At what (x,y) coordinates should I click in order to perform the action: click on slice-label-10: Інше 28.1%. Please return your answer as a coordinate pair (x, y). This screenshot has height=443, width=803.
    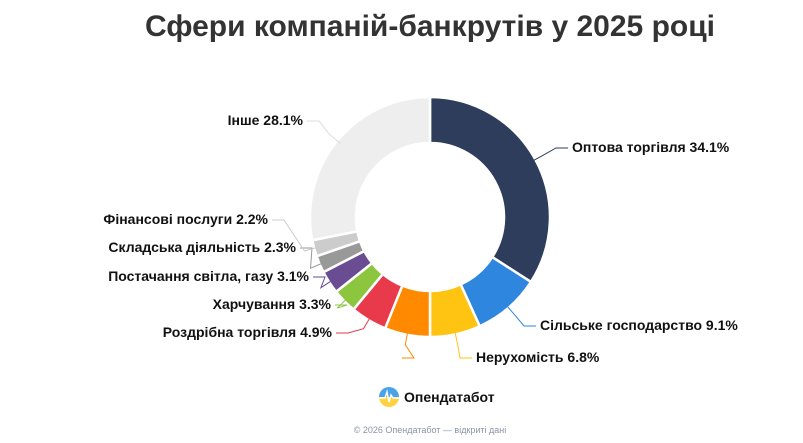
    Looking at the image, I should click on (266, 120).